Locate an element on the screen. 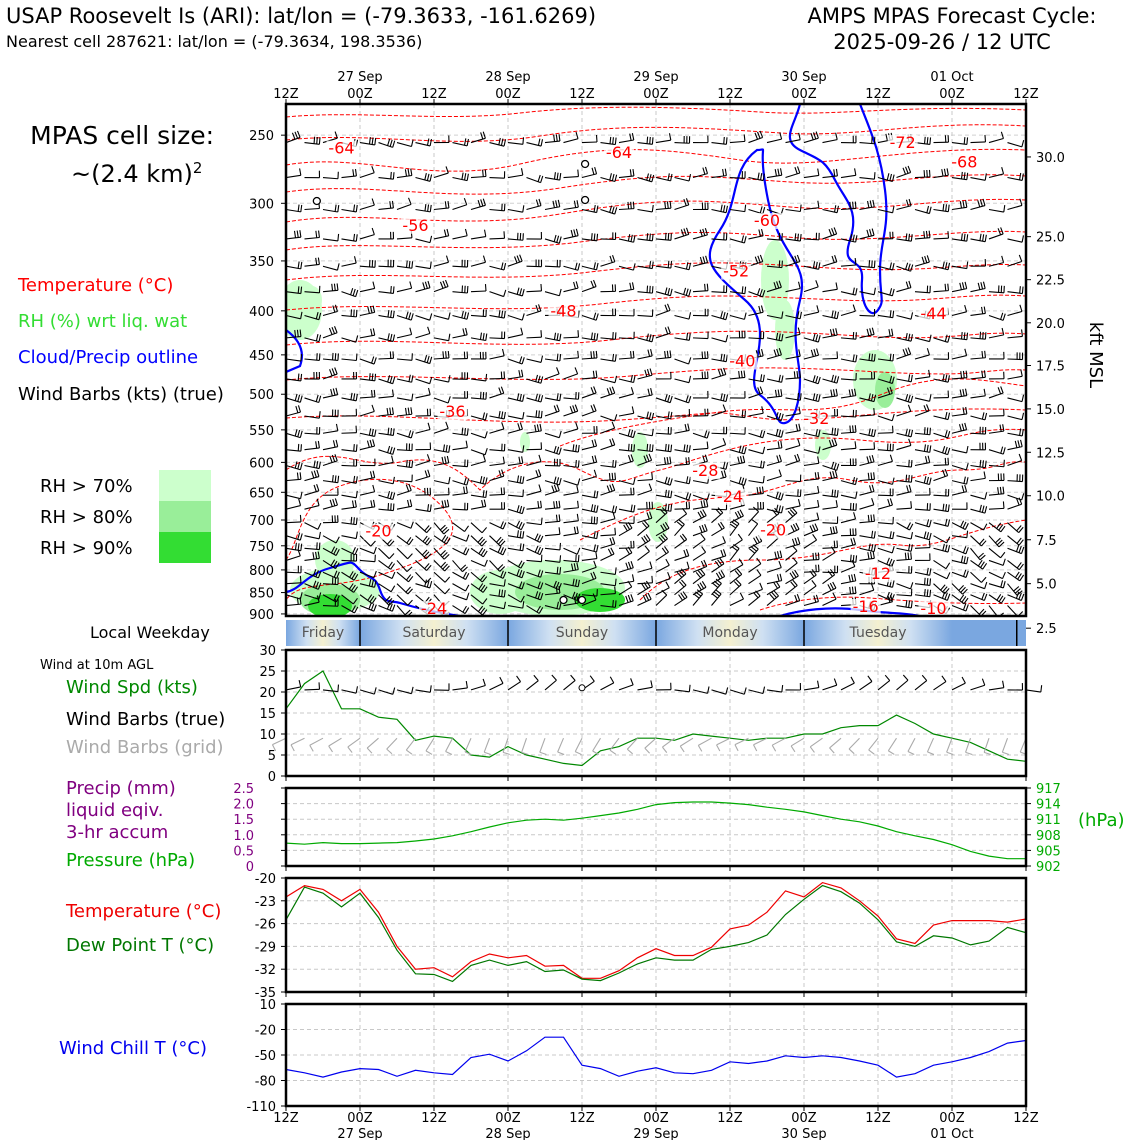 Image resolution: width=1140 pixels, height=1140 pixels. temperature-label-bg is located at coordinates (730, 496).